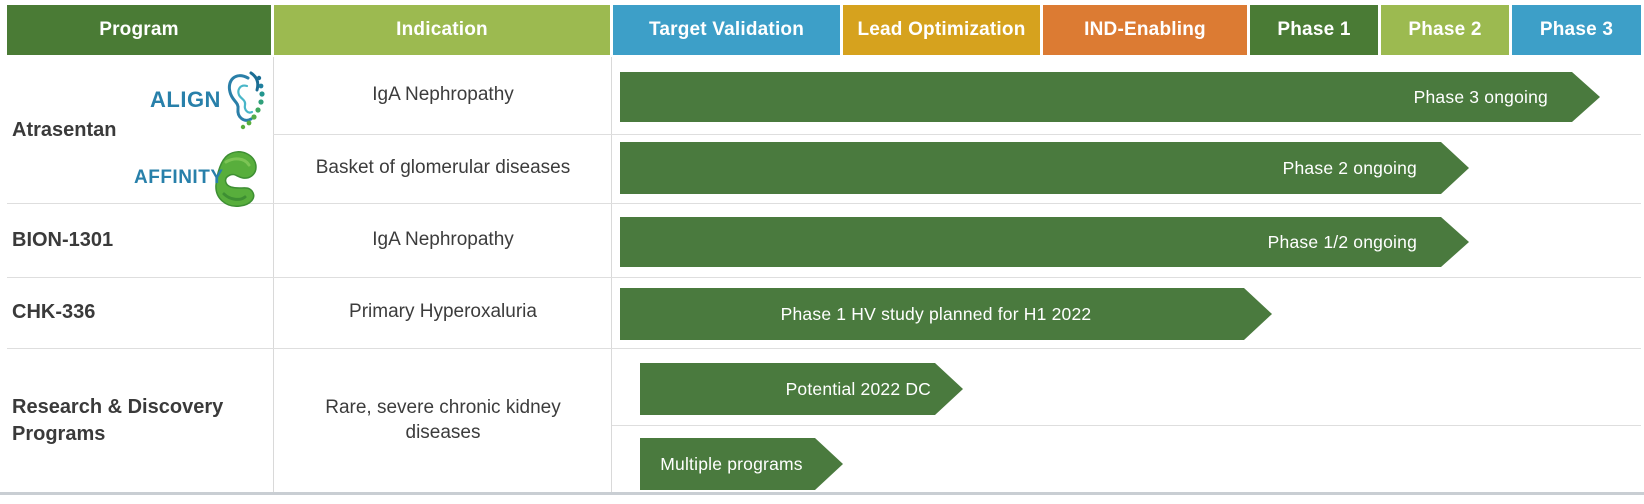 Image resolution: width=1644 pixels, height=504 pixels. What do you see at coordinates (1044, 168) in the screenshot?
I see `pipeline-bar-atrasentan-affinity: Phase 2 ongoing` at bounding box center [1044, 168].